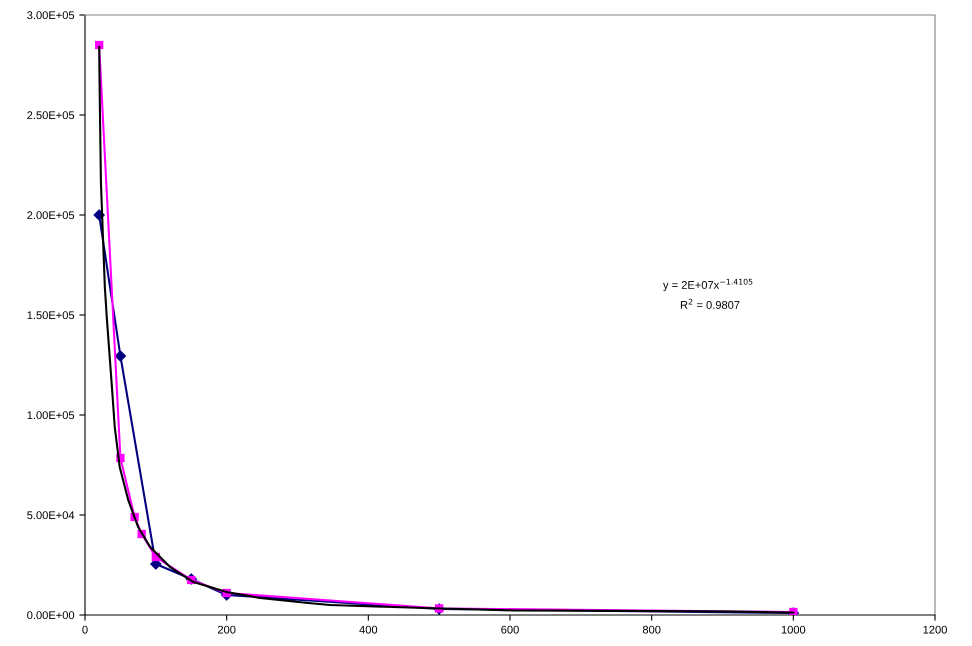  I want to click on y-tick-label: 3.00E+05, so click(50, 15).